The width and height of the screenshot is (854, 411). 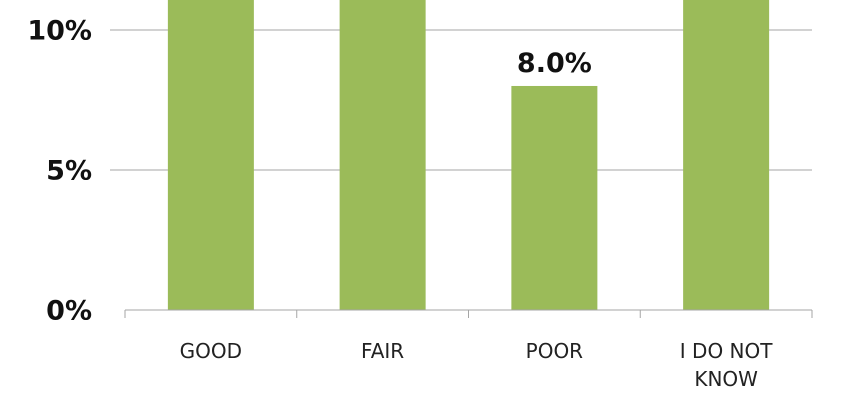 I want to click on y-tick-label: 10%, so click(x=59, y=30).